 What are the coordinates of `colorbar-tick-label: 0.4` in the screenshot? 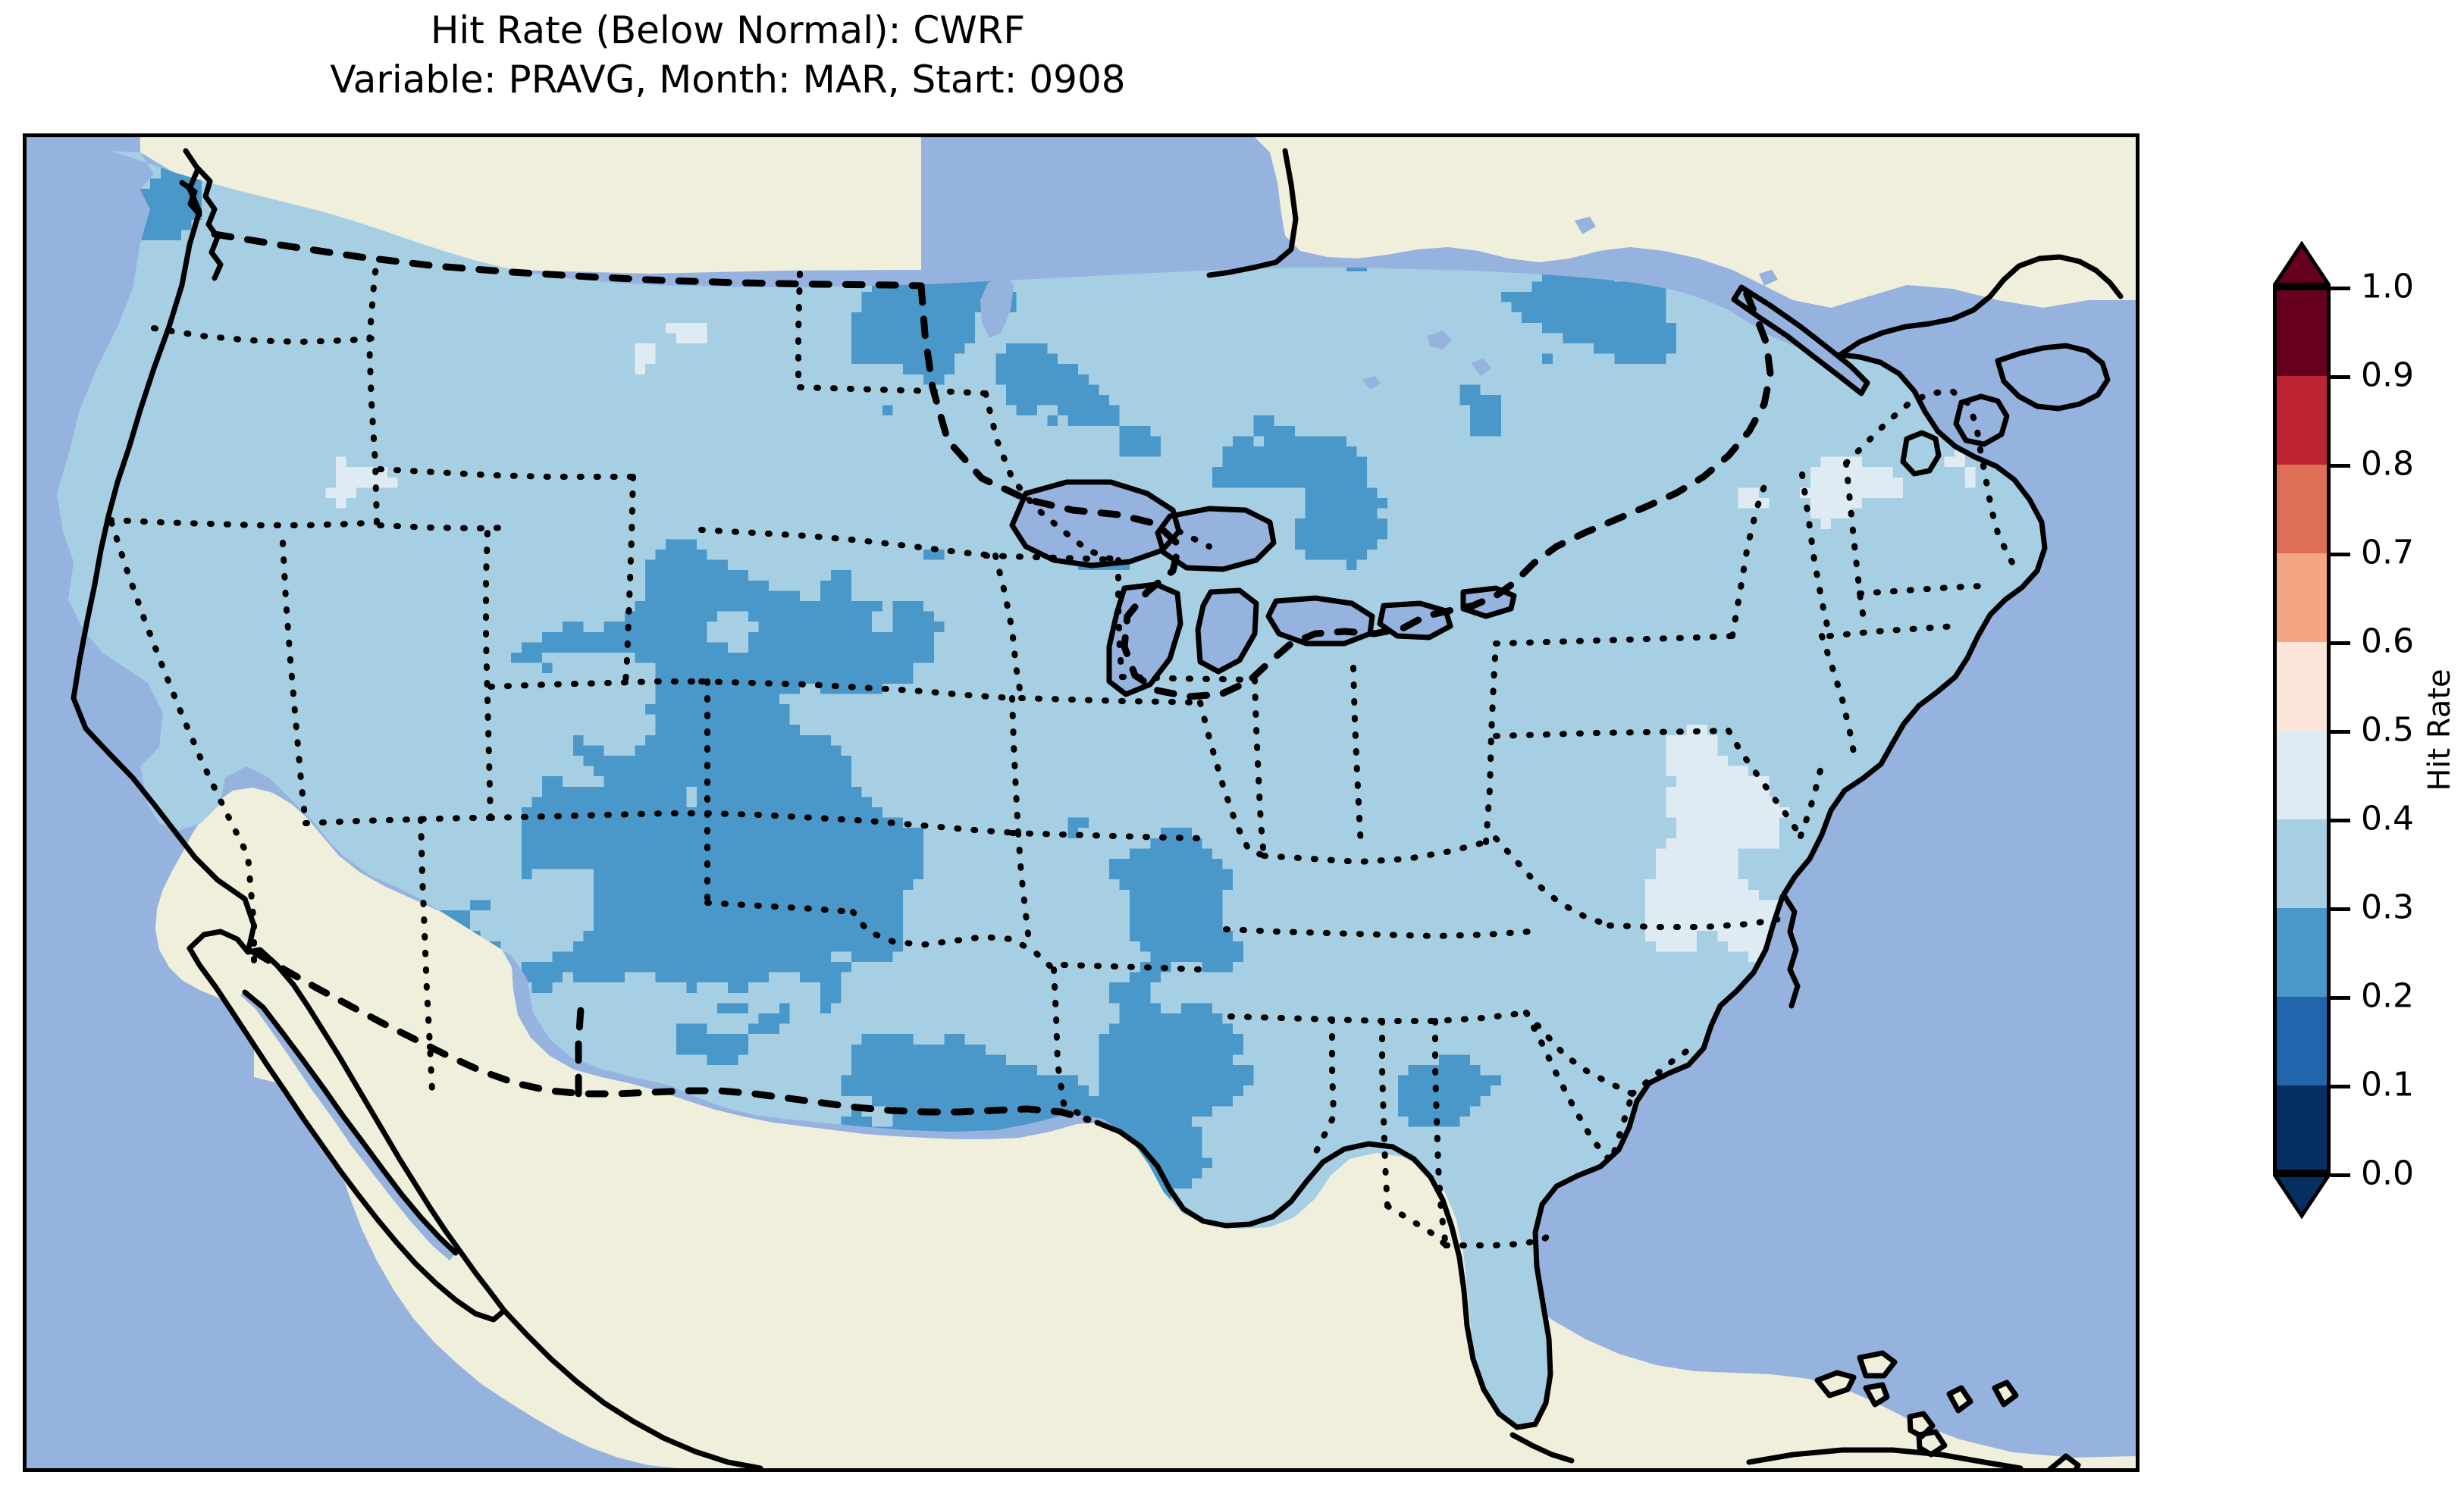 It's located at (2387, 819).